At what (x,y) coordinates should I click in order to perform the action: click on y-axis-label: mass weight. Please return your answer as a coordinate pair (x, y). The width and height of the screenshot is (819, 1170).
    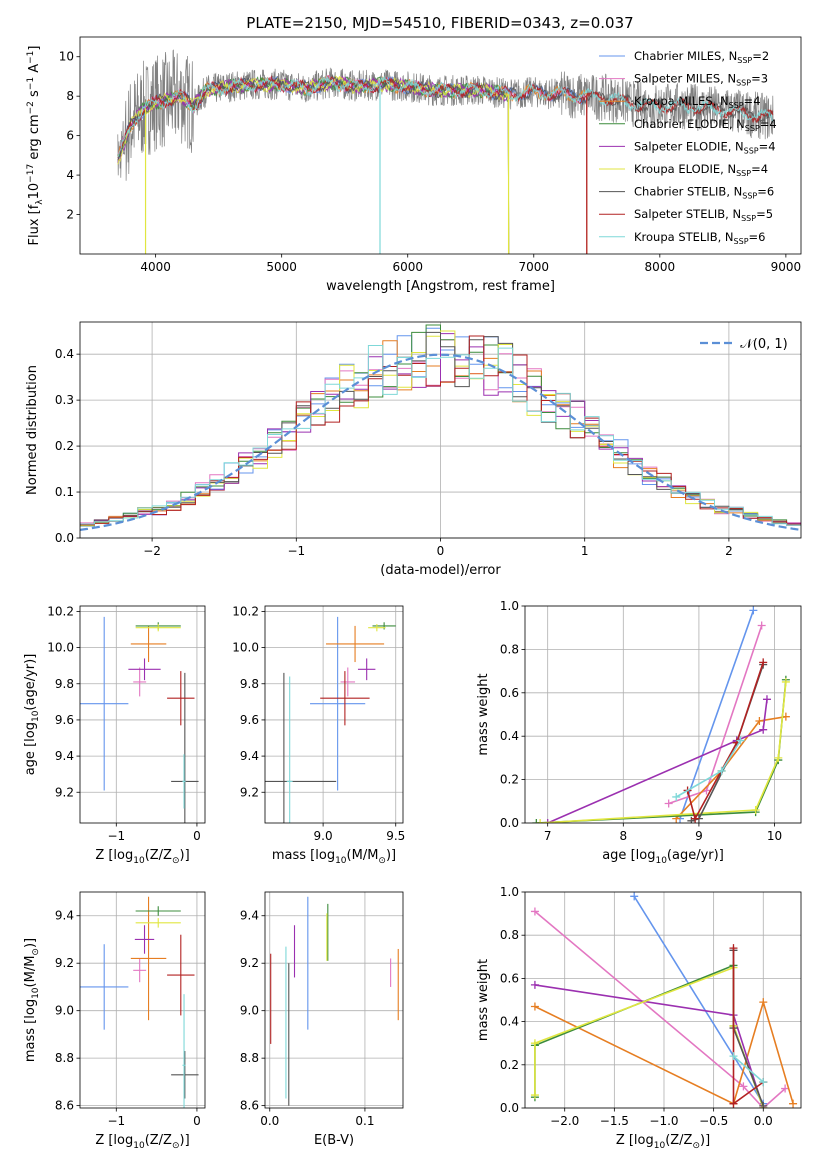
    Looking at the image, I should click on (483, 714).